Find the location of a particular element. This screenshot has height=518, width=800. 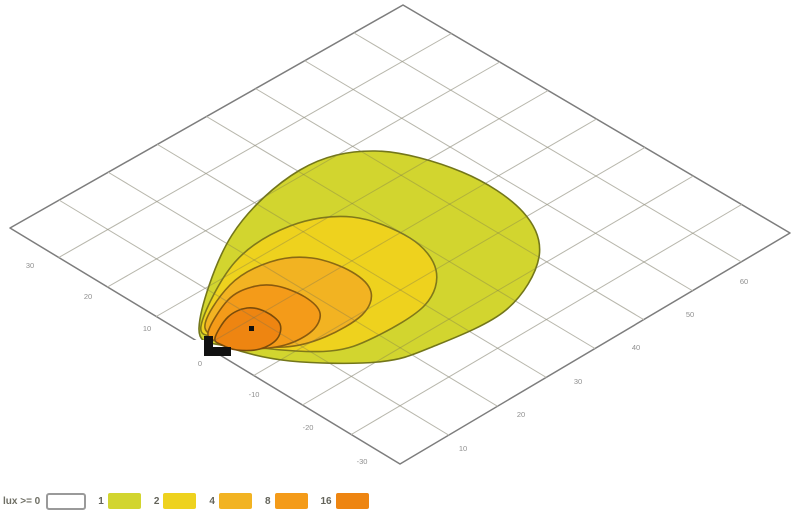

legend-value-label: 8 is located at coordinates (267, 501).